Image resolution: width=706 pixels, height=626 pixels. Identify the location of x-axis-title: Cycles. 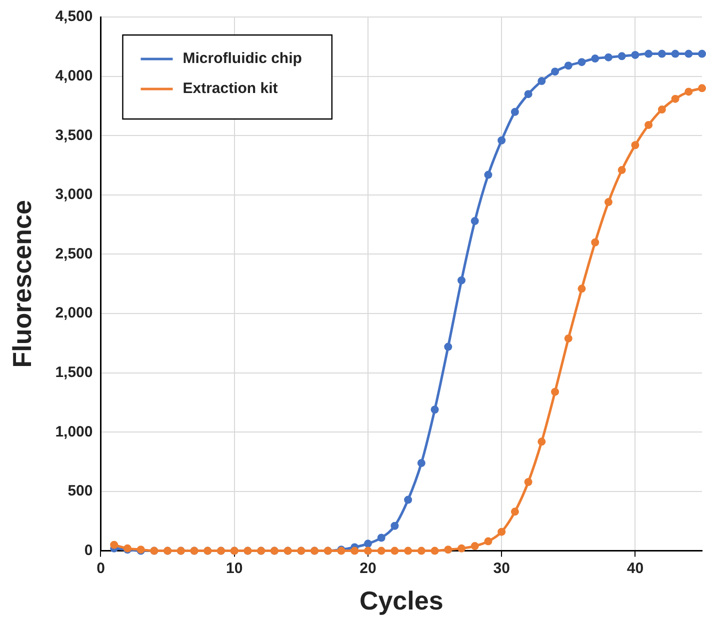
(401, 601).